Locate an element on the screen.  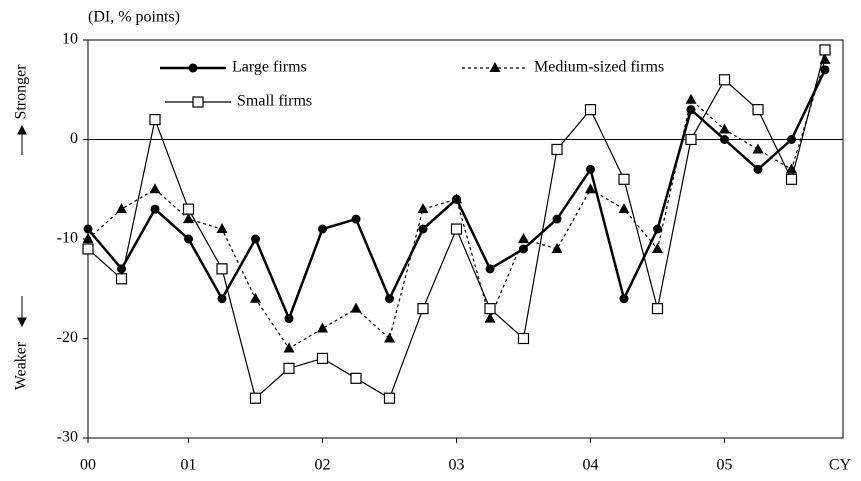
y-label-down: Weaker is located at coordinates (21, 365).